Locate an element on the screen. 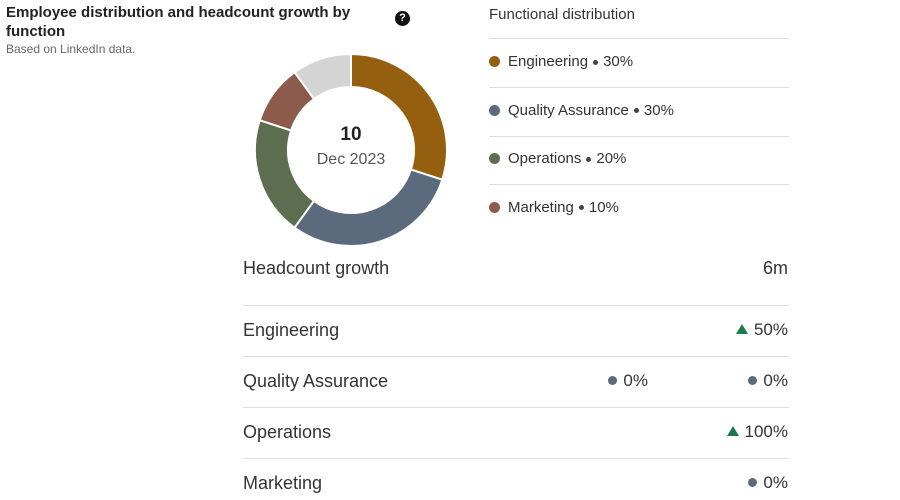 The image size is (900, 500). center-label: Dec 2023 is located at coordinates (351, 159).